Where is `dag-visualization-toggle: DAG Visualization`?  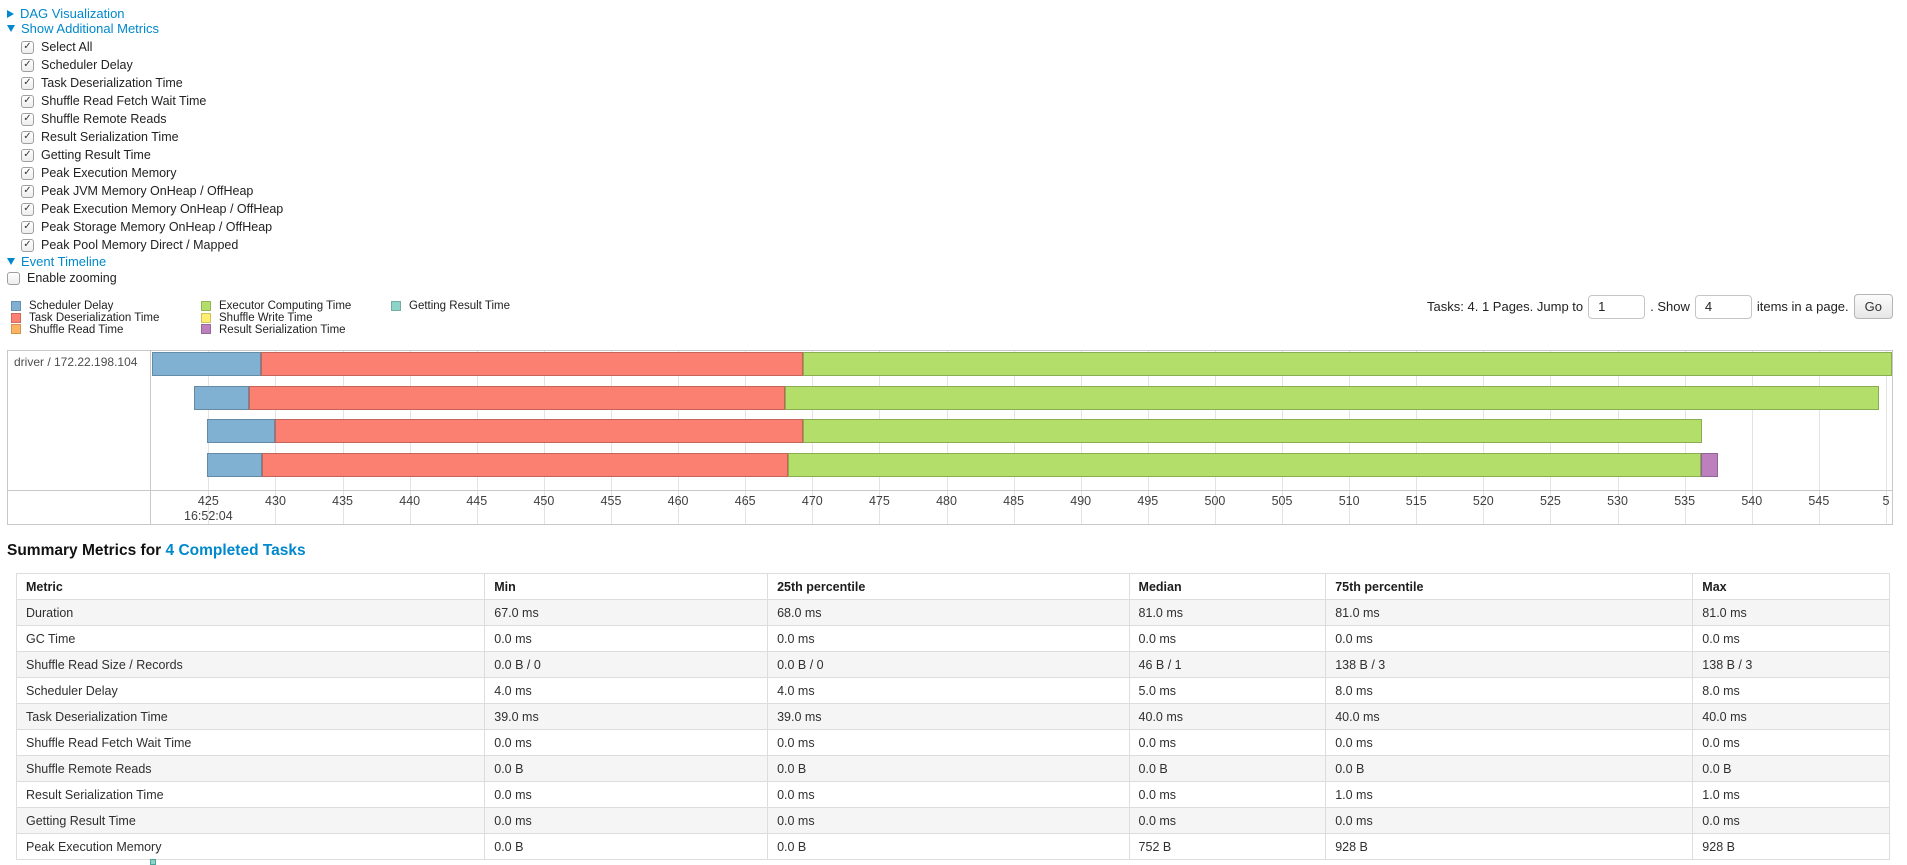
dag-visualization-toggle: DAG Visualization is located at coordinates (957, 13).